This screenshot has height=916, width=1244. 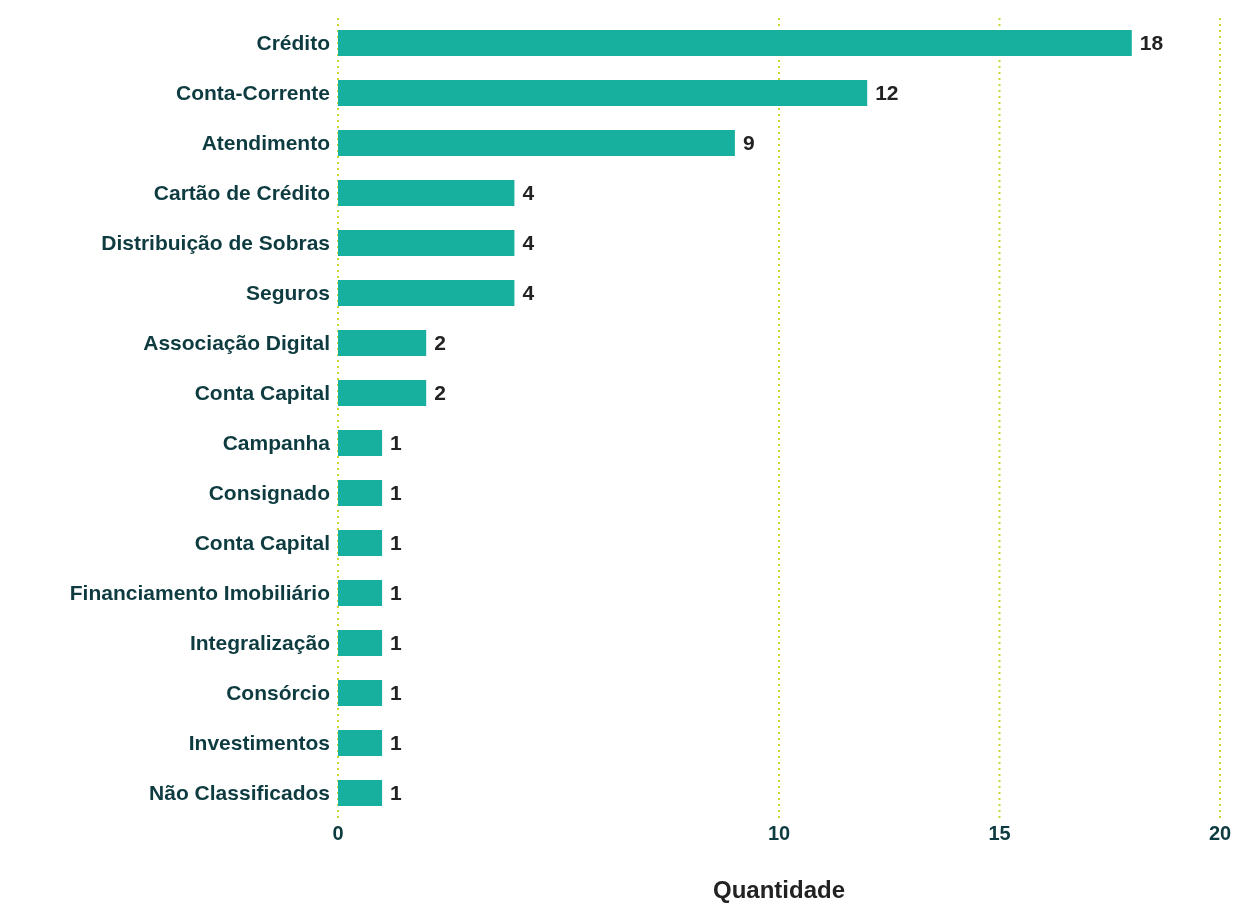 What do you see at coordinates (1220, 833) in the screenshot?
I see `x-tick-label: 20` at bounding box center [1220, 833].